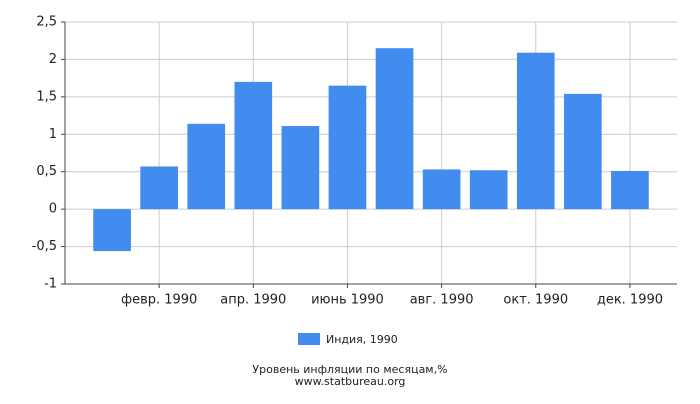 This screenshot has height=404, width=700. What do you see at coordinates (159, 300) in the screenshot?
I see `x-tick-label: февр. 1990` at bounding box center [159, 300].